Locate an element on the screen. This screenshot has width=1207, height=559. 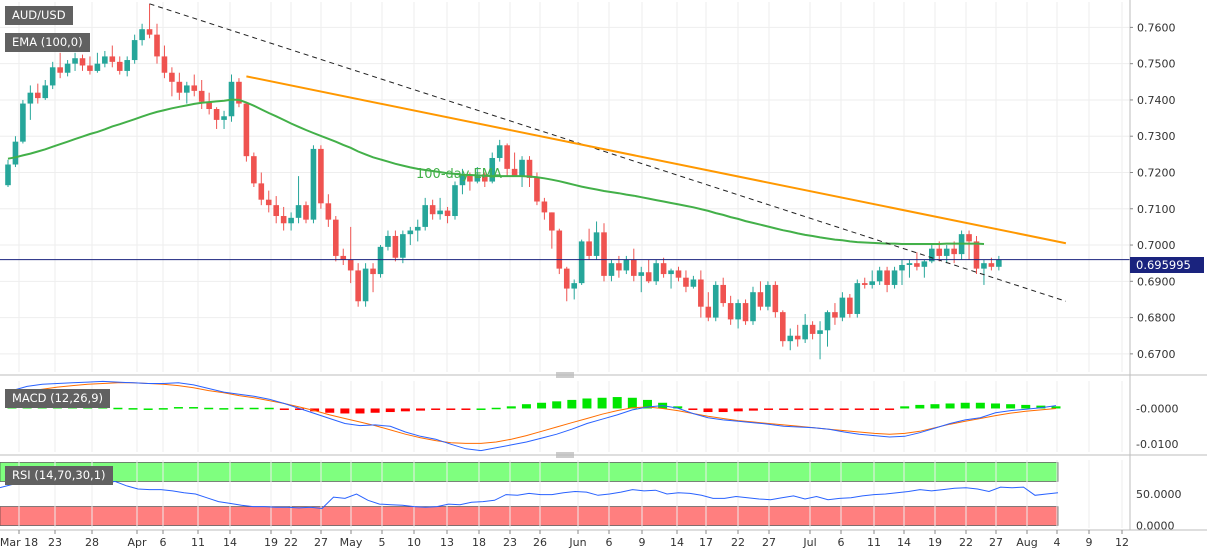
macd-signal-line is located at coordinates (534, 413).